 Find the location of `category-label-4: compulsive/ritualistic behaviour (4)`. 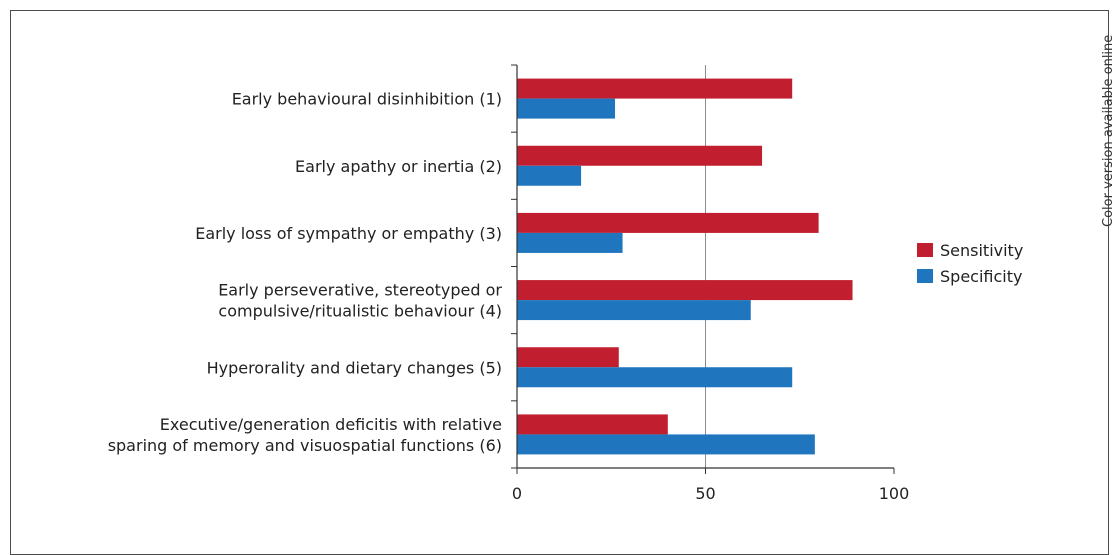

category-label-4: compulsive/ritualistic behaviour (4) is located at coordinates (360, 311).